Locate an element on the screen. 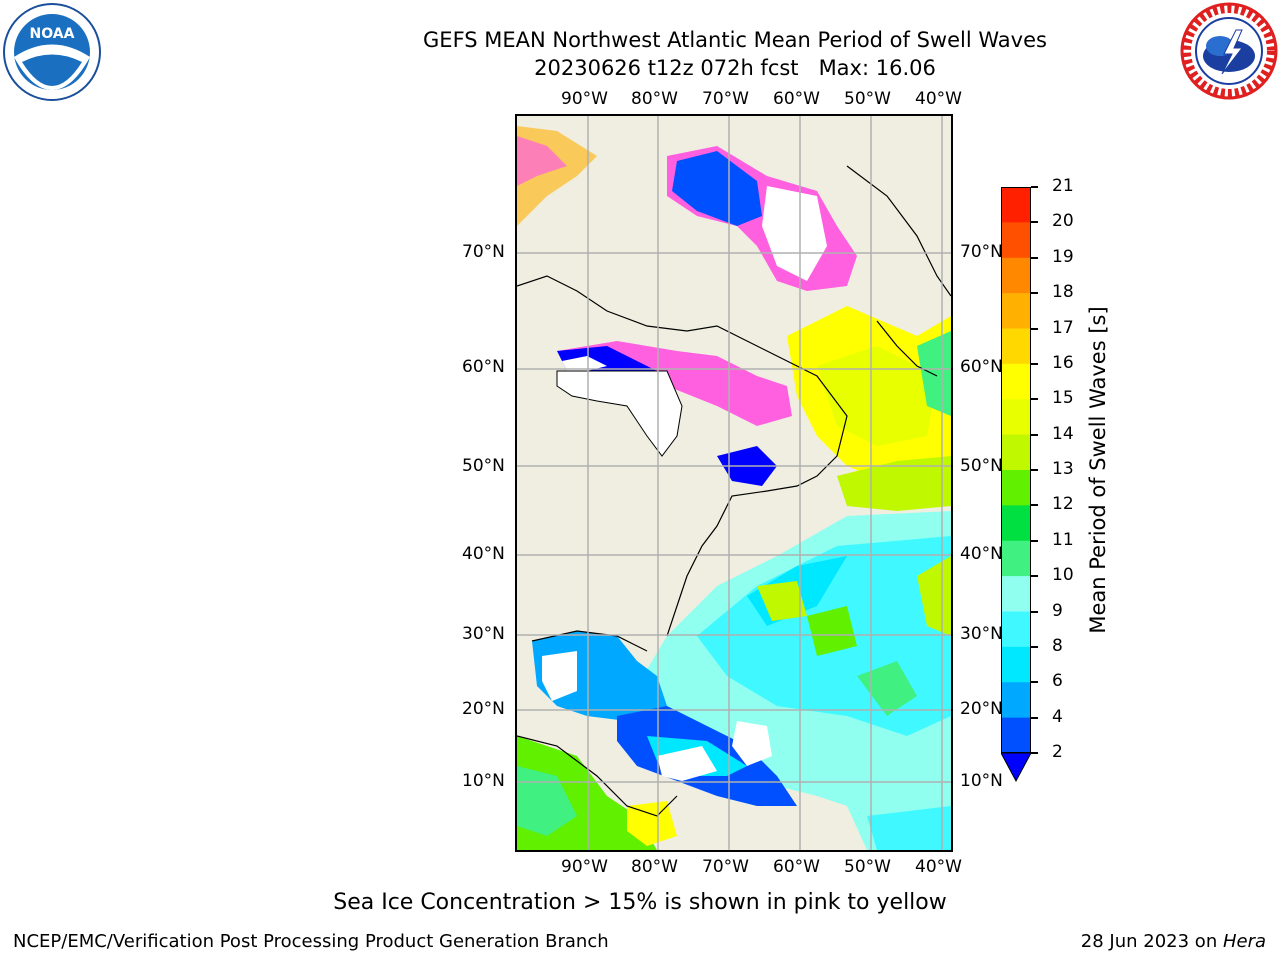 The width and height of the screenshot is (1280, 960). lon-label-bottom: 50°W is located at coordinates (867, 867).